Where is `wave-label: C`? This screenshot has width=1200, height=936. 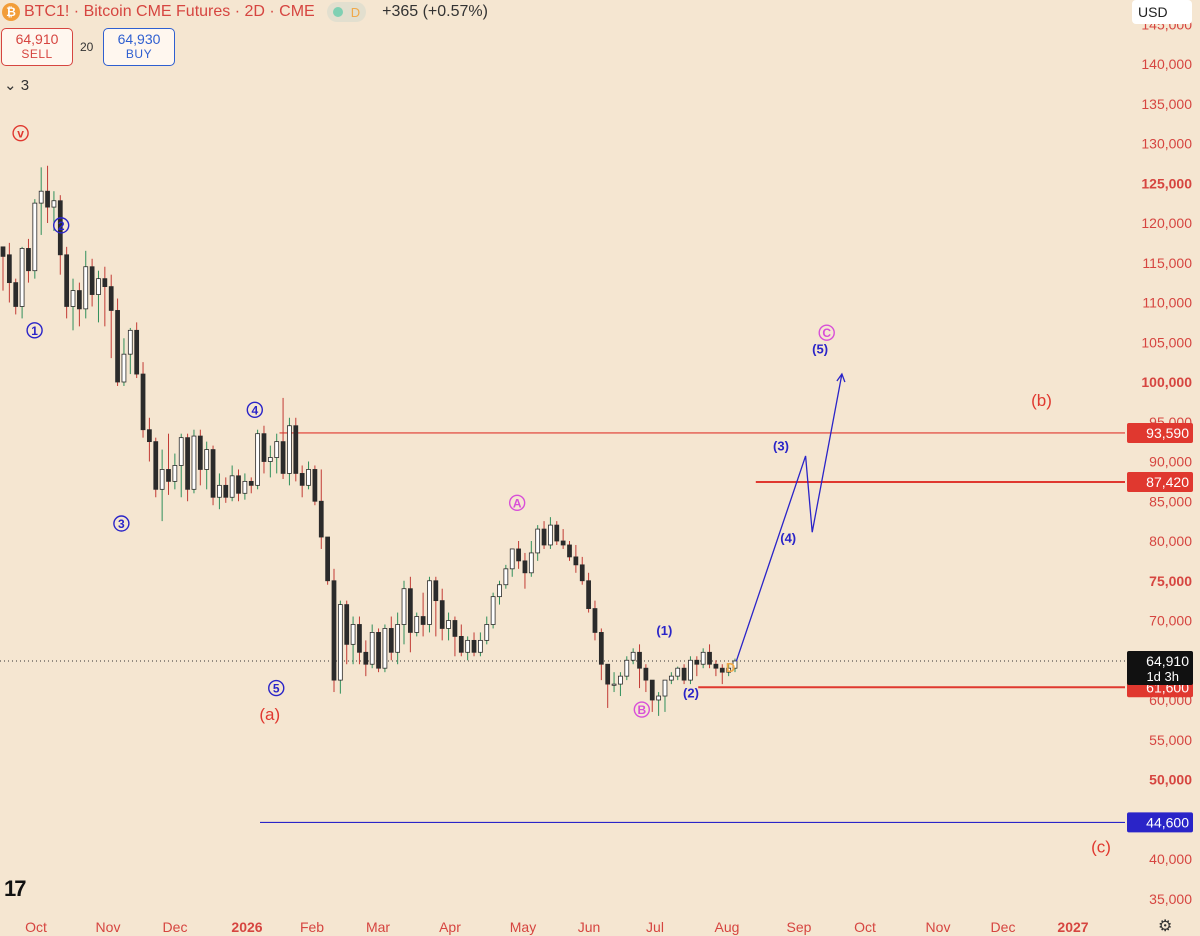 wave-label: C is located at coordinates (826, 333).